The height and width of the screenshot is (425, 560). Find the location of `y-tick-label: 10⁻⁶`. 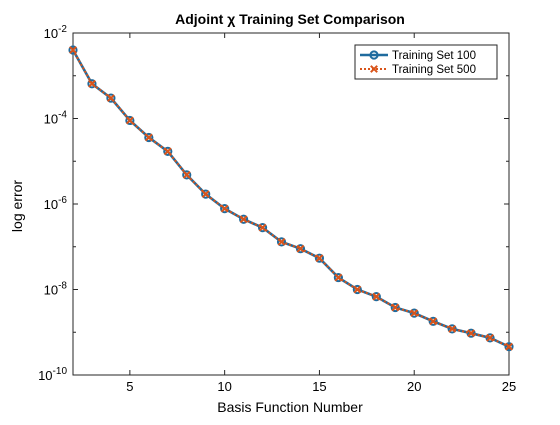

y-tick-label: 10⁻⁶ is located at coordinates (56, 203).